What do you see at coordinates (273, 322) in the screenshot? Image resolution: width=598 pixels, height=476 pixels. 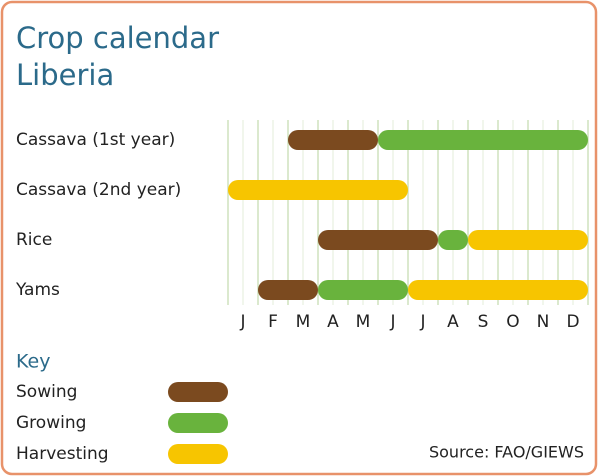 I see `x-tick-label: F` at bounding box center [273, 322].